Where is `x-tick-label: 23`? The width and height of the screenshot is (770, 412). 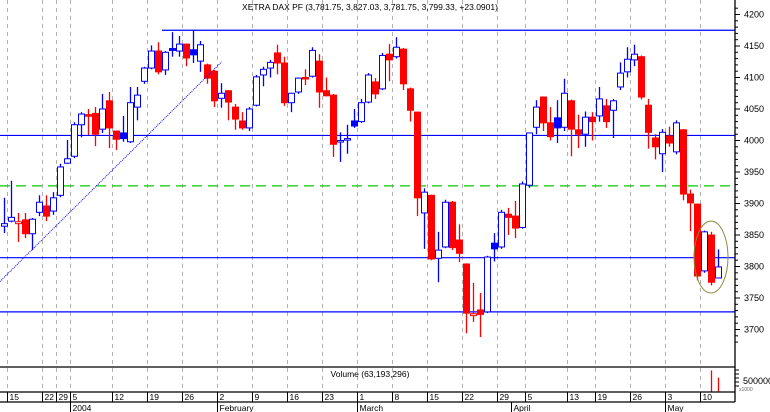 x-tick-label: 23 is located at coordinates (330, 397).